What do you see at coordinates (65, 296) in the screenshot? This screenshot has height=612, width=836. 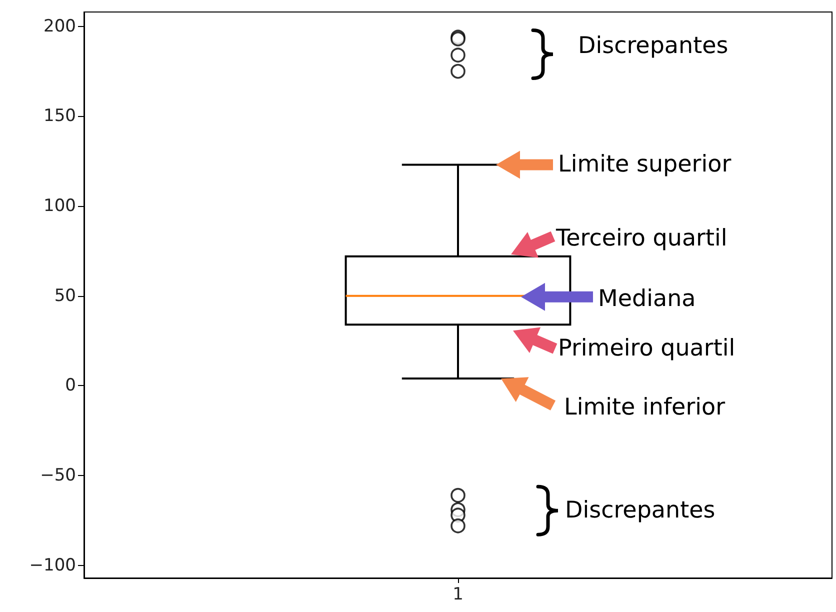 I see `y-tick-label: 50` at bounding box center [65, 296].